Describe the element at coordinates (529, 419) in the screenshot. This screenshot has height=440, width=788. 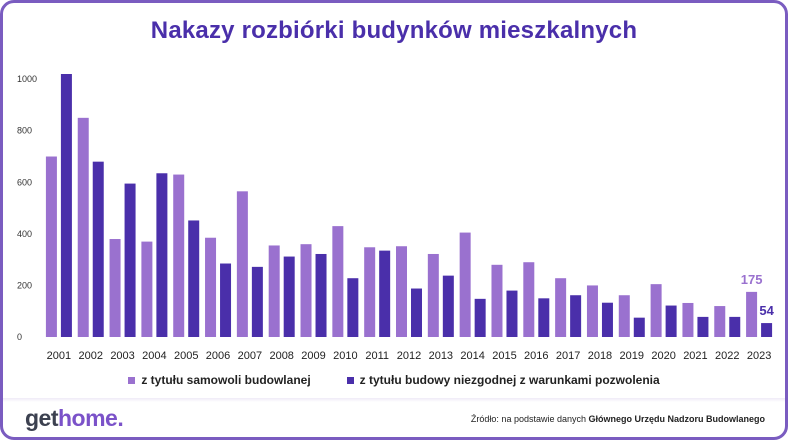
I see `source-prefix: Źródło: na podstawie danych` at that location.